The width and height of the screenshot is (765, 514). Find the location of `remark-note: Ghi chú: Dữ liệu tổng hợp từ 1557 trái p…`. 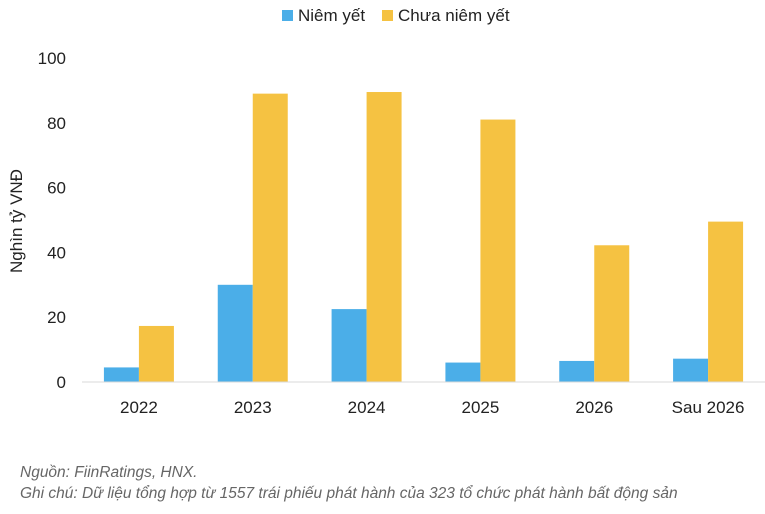

remark-note: Ghi chú: Dữ liệu tổng hợp từ 1557 trái p… is located at coordinates (349, 493).